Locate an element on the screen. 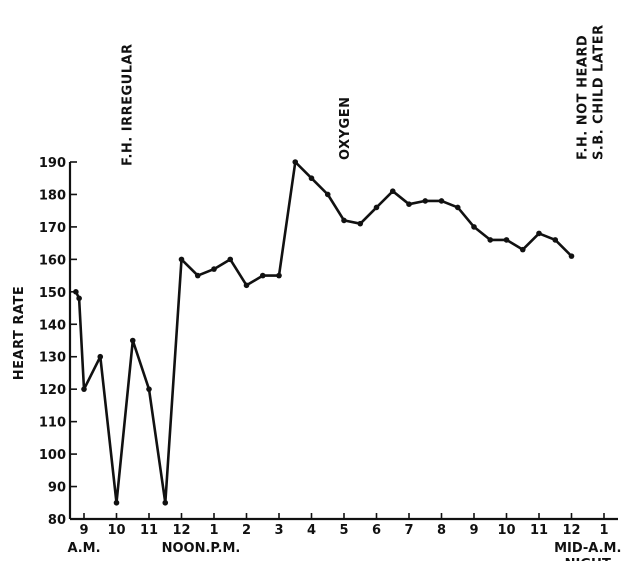  x-sublabel: MID-A.M. is located at coordinates (587, 548).